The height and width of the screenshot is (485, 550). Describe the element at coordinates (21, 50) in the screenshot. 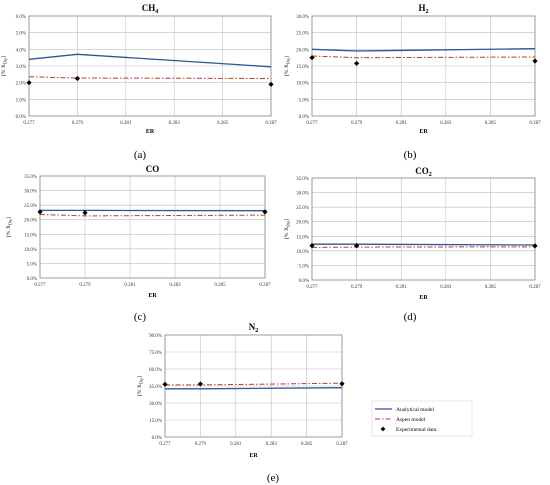

I see `y-tick-label: 4.0%` at that location.